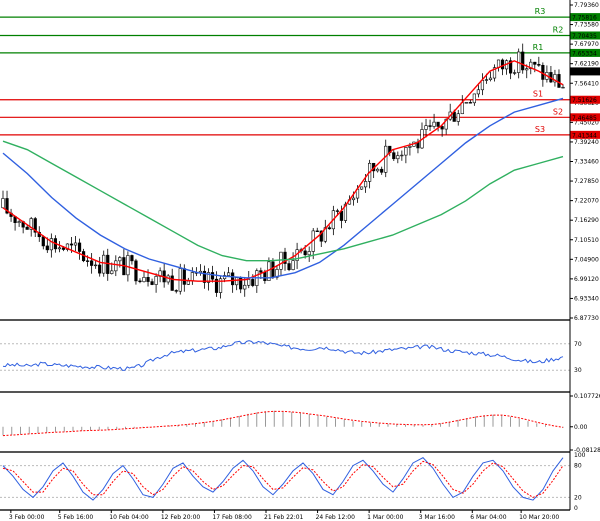  Describe the element at coordinates (586, 201) in the screenshot. I see `y-tick-label: 7.22070` at that location.